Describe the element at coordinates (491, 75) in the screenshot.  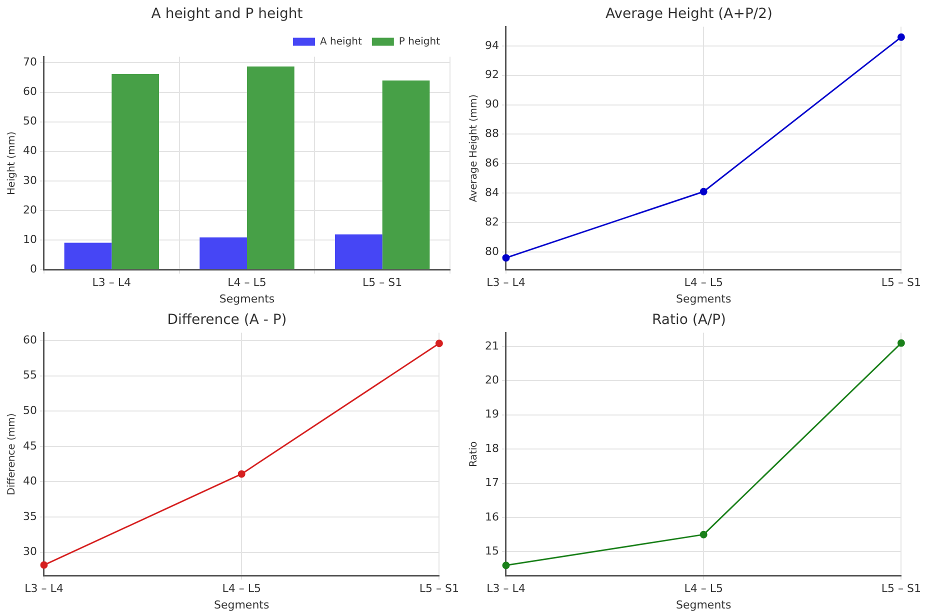
I see `y-tick-label: 92` at that location.